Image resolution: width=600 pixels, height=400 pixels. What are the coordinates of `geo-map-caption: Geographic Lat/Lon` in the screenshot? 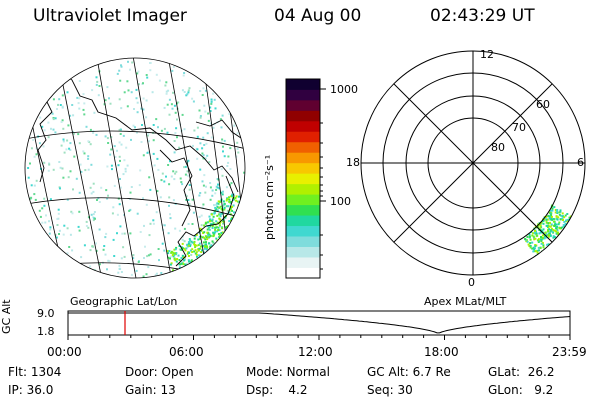 It's located at (124, 301).